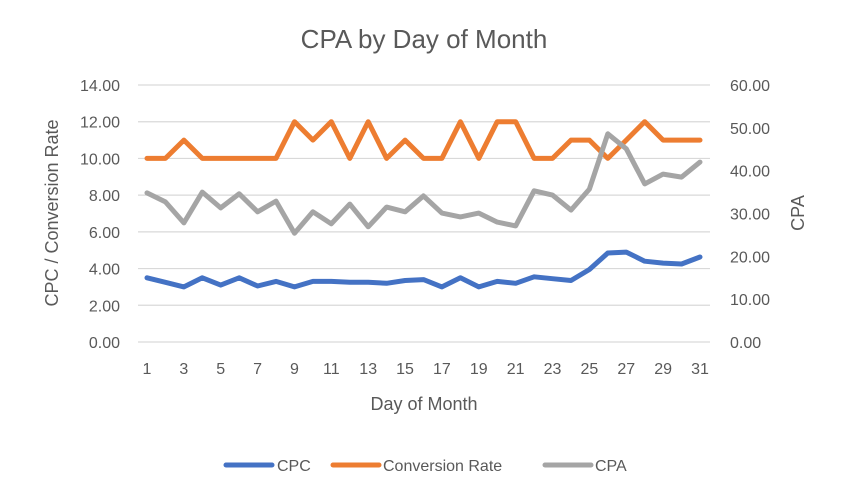 The image size is (848, 498). I want to click on x-tick-label: 1, so click(147, 369).